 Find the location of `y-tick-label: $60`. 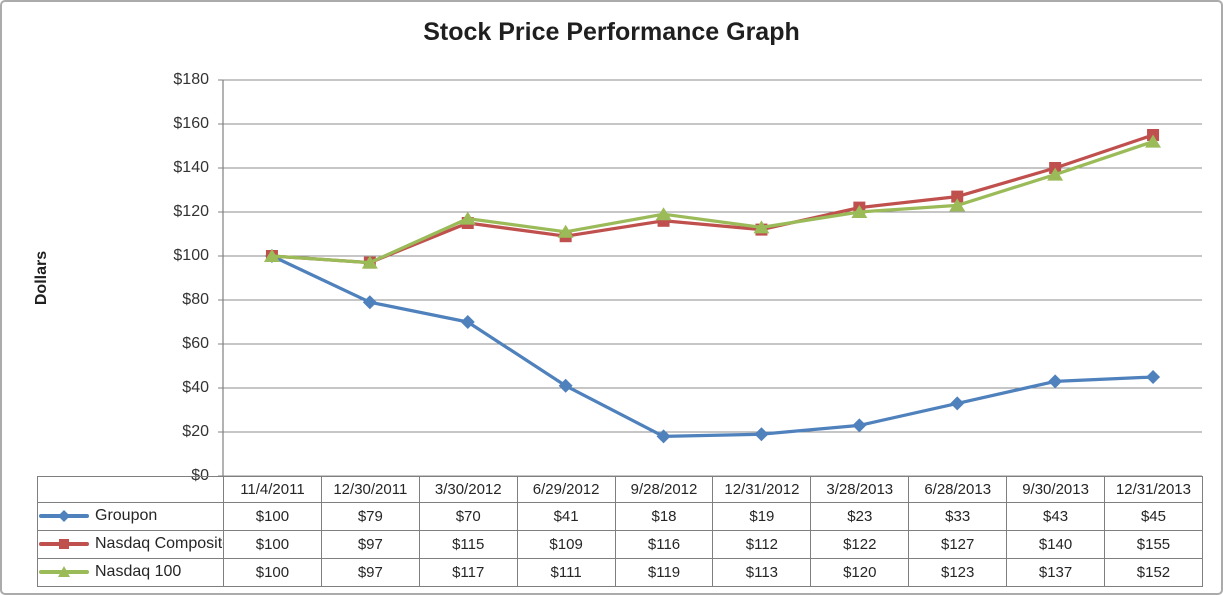

y-tick-label: $60 is located at coordinates (195, 343).